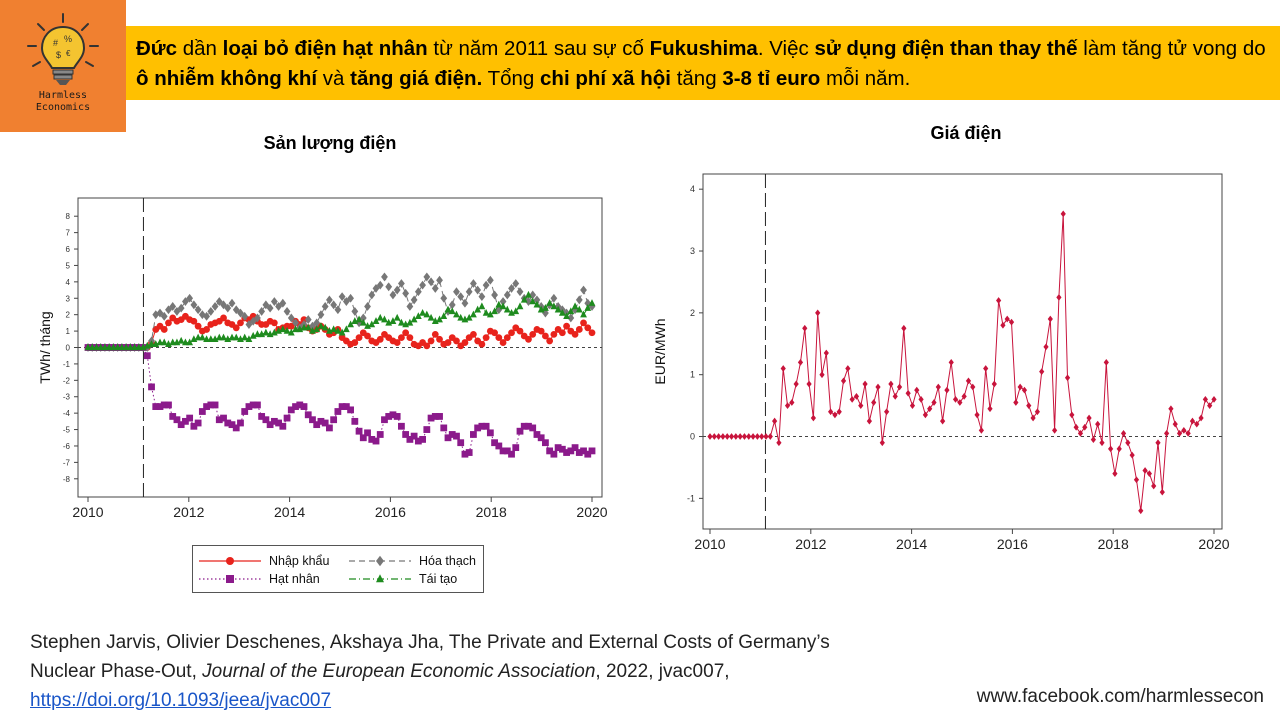  I want to click on chart-legend: Nhập khẩu Hóa thạch Hạt nhân Tái tạo, so click(338, 569).